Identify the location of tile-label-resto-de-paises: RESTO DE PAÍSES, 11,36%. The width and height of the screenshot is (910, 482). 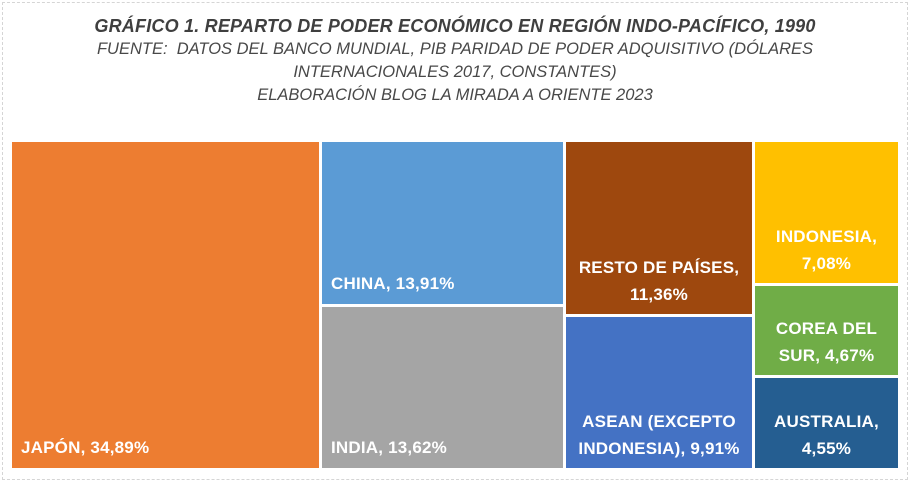
(659, 281).